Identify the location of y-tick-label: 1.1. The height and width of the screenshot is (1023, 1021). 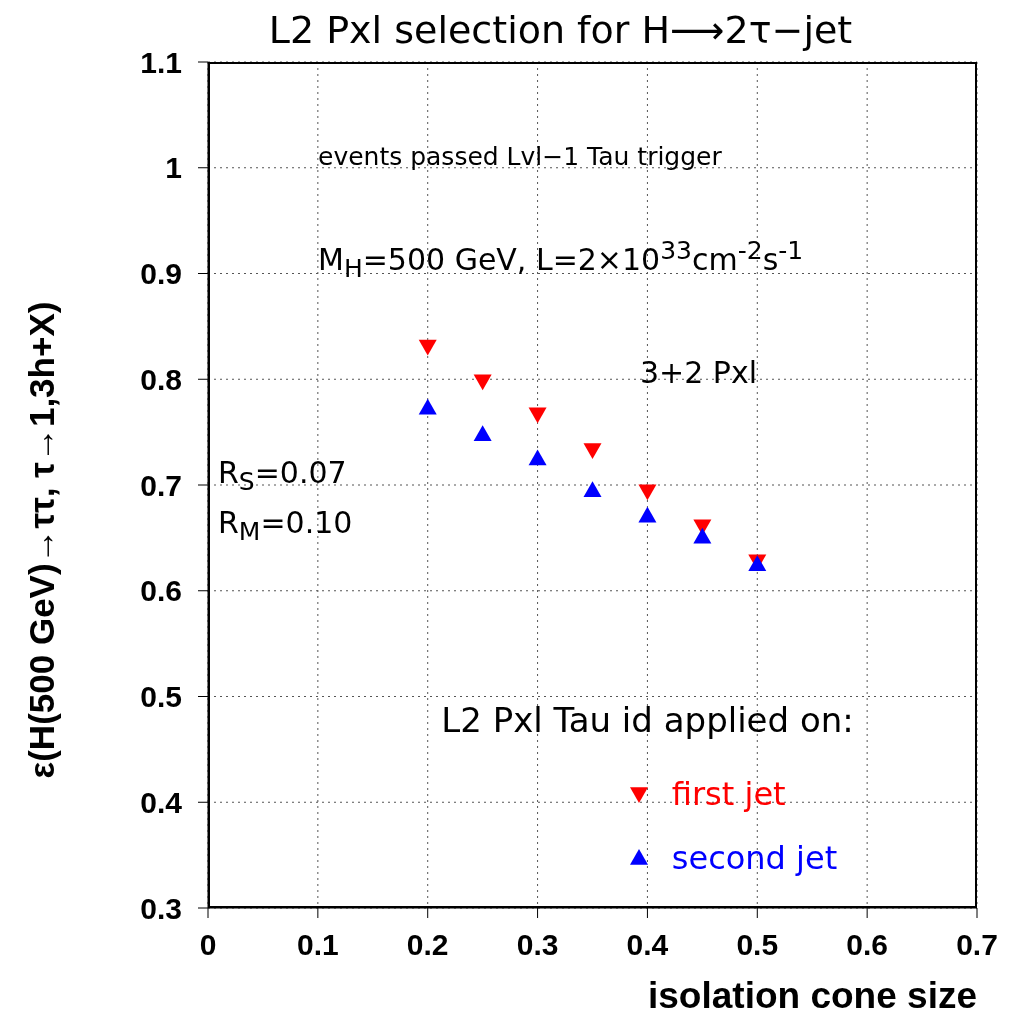
(161, 62).